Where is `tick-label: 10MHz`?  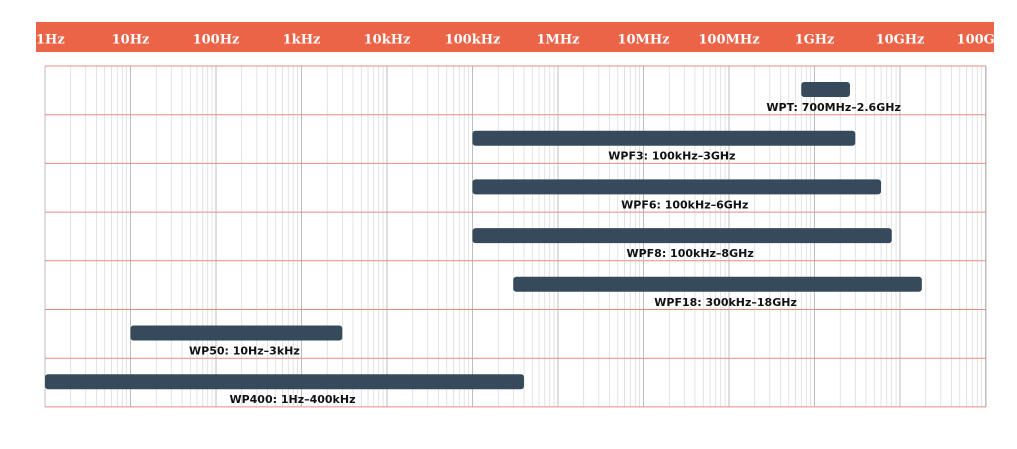 tick-label: 10MHz is located at coordinates (643, 40).